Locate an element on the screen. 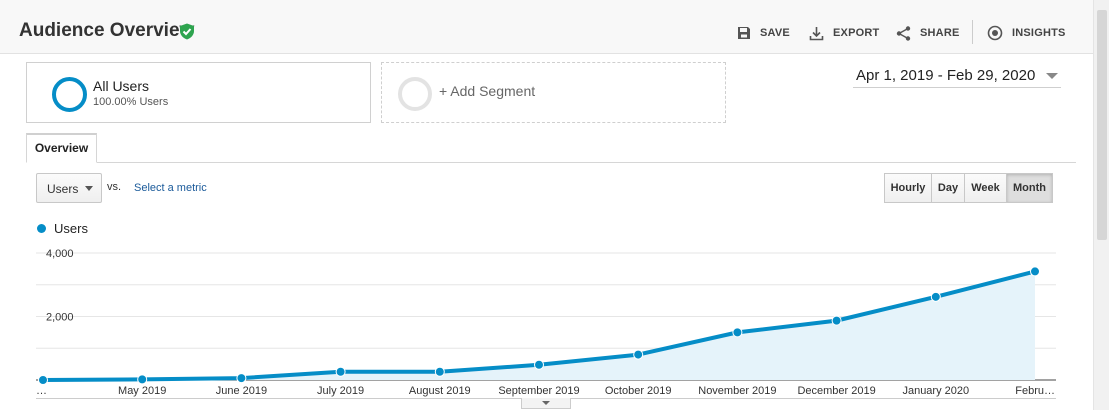 This screenshot has width=1109, height=410. x-tick-label: November 2019 is located at coordinates (737, 391).